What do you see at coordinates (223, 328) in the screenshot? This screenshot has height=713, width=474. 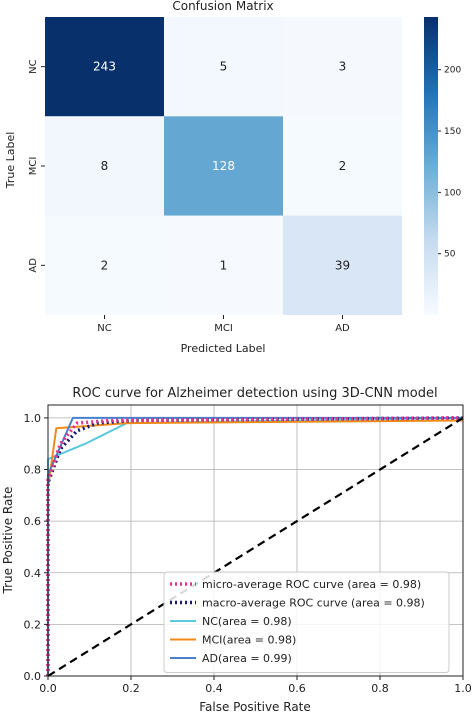 I see `cm-xtick-label: MCI` at bounding box center [223, 328].